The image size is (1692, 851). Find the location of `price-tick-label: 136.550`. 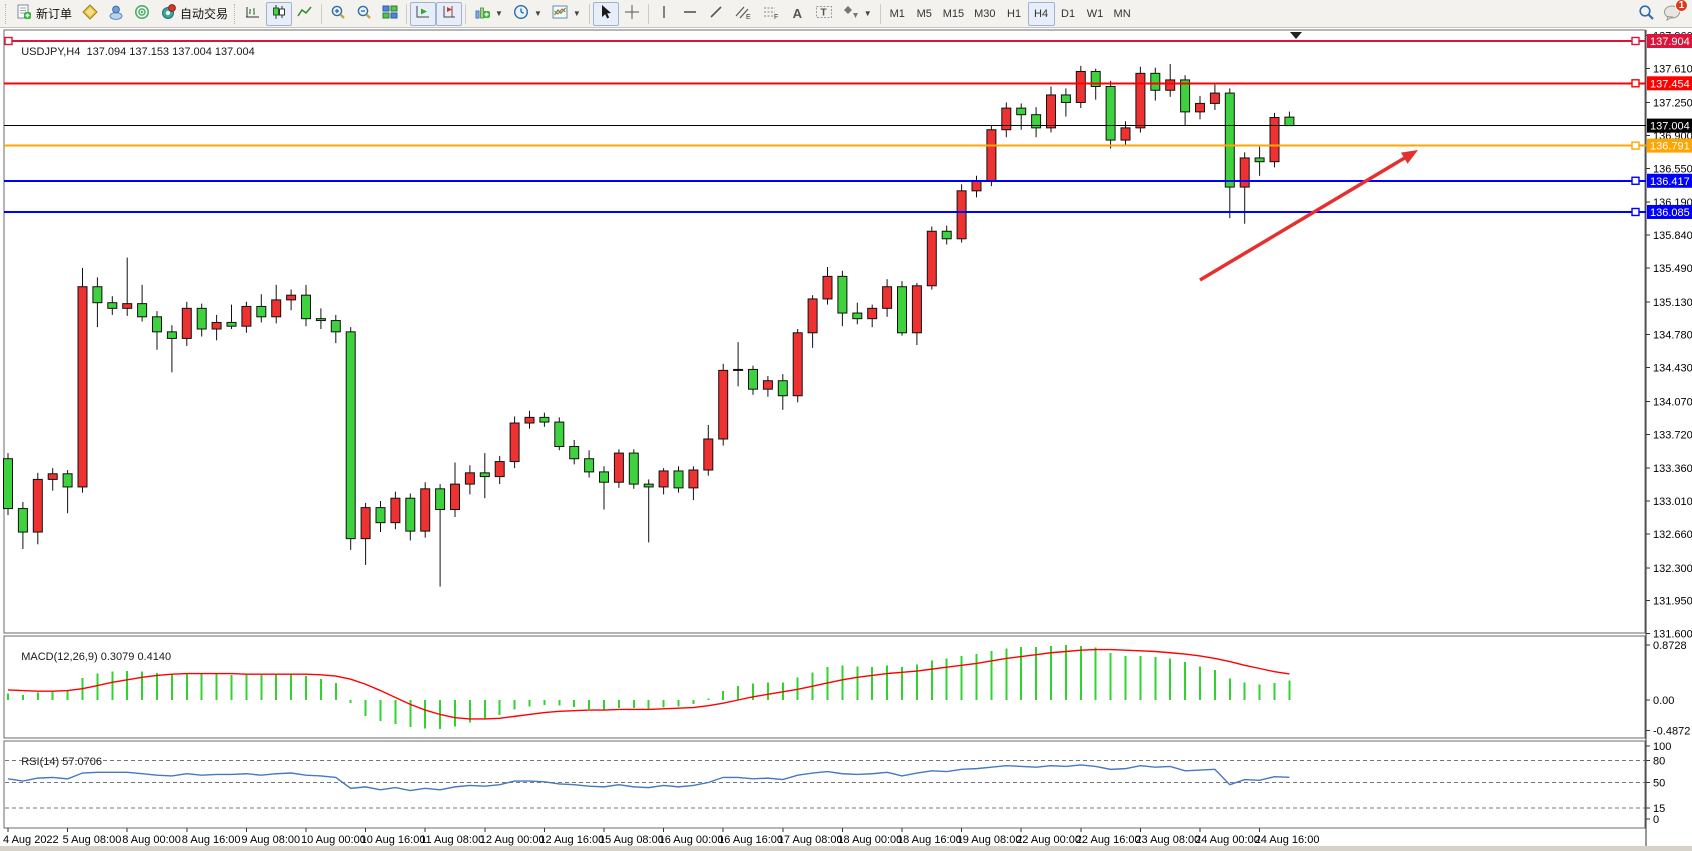

price-tick-label: 136.550 is located at coordinates (1672, 169).